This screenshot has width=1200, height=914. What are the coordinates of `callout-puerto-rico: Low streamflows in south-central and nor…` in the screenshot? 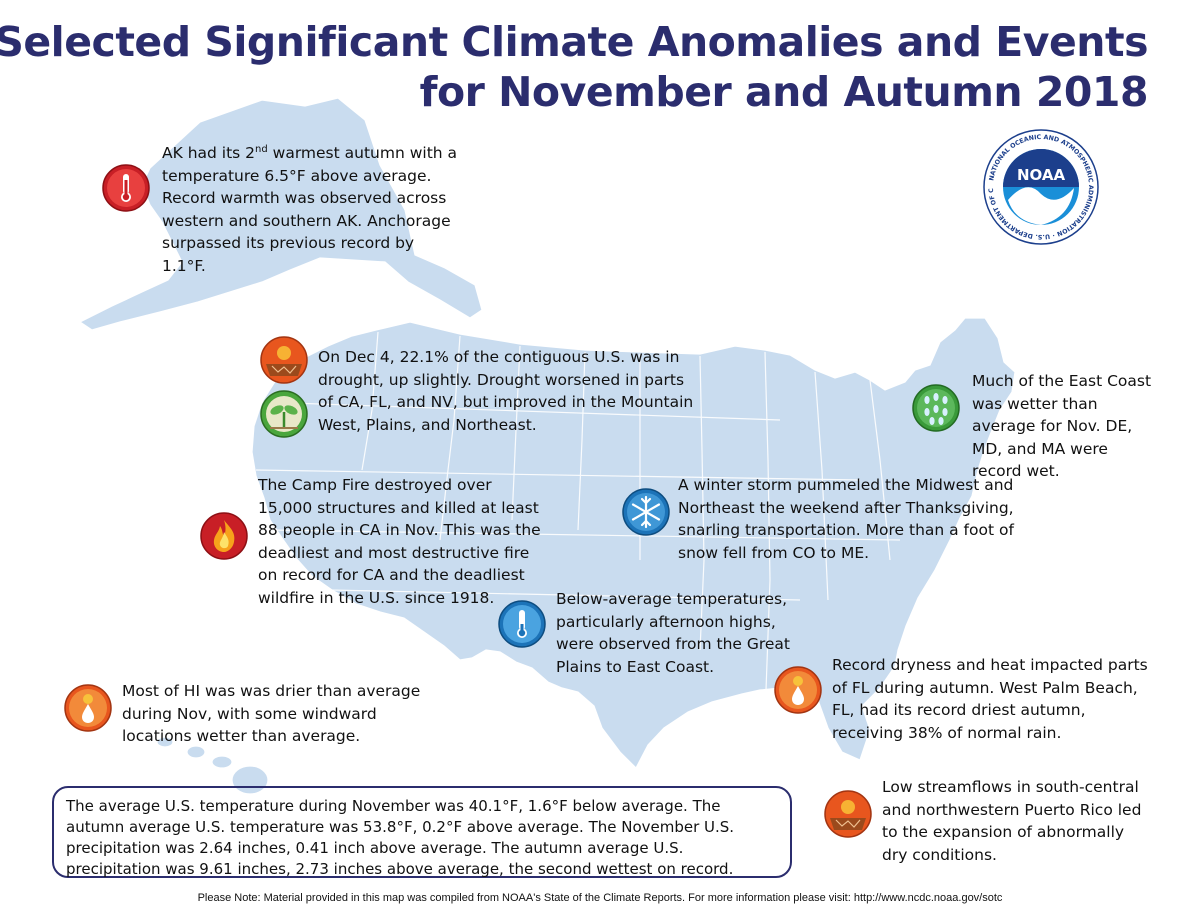 It's located at (1012, 821).